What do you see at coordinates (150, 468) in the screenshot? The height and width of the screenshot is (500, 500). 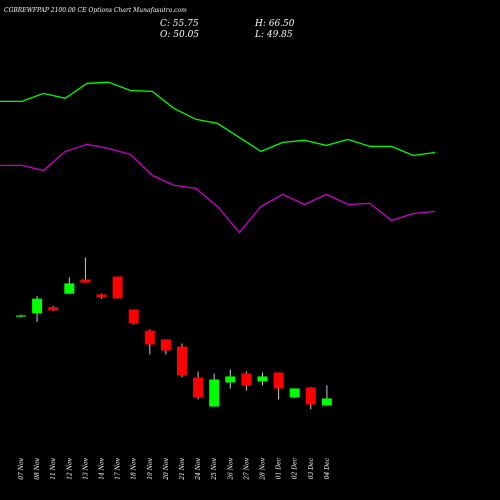 I see `x-tick-label: 19 Nov` at bounding box center [150, 468].